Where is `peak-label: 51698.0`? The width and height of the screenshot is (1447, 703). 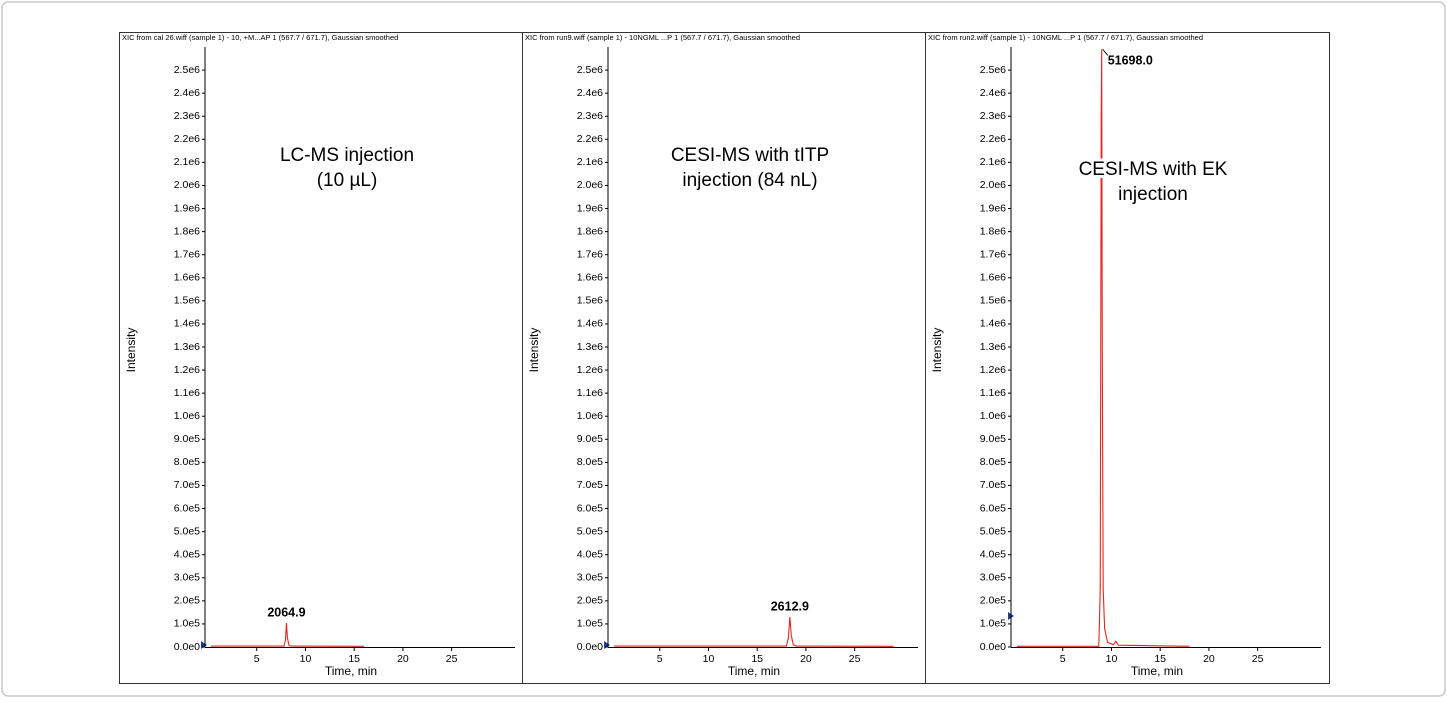
peak-label: 51698.0 is located at coordinates (1130, 61).